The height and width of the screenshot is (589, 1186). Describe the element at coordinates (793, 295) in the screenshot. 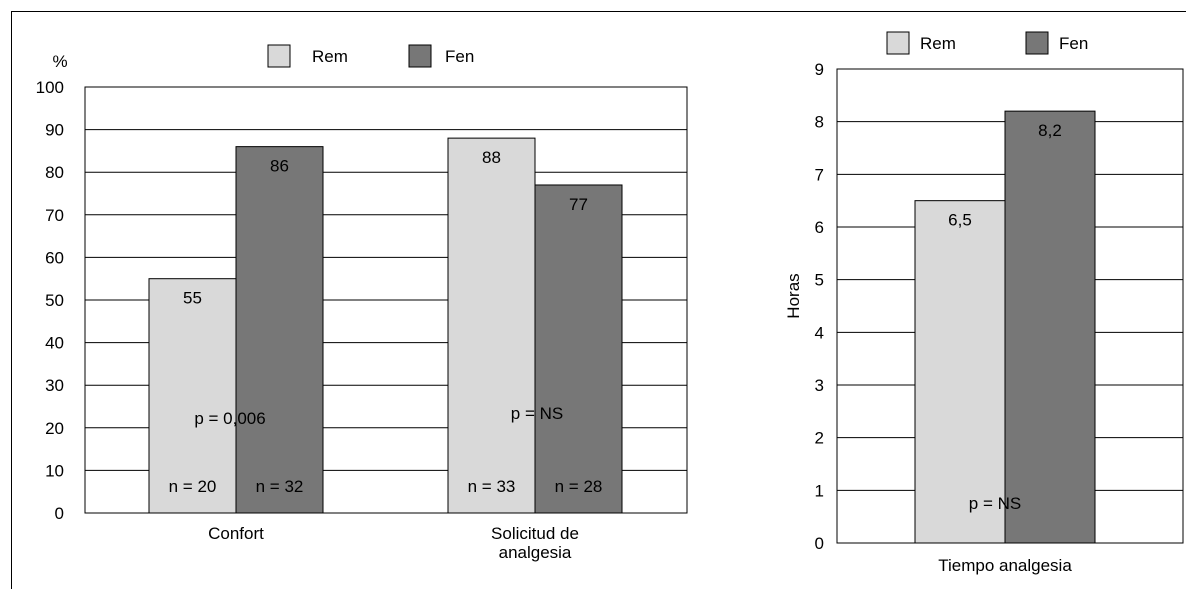

I see `y-axis-label: Horas` at that location.